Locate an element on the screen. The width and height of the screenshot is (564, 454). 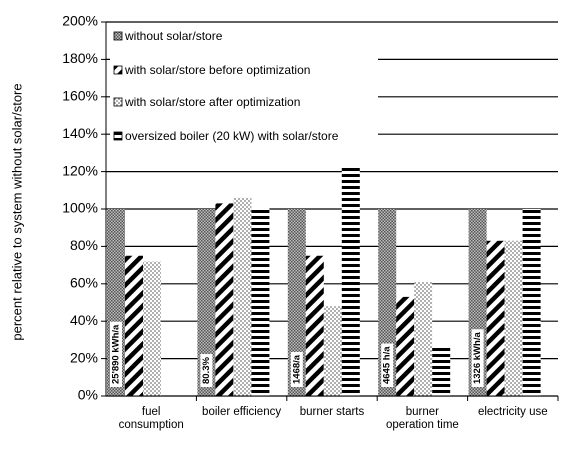
y-tick-label: 20% is located at coordinates (84, 357).